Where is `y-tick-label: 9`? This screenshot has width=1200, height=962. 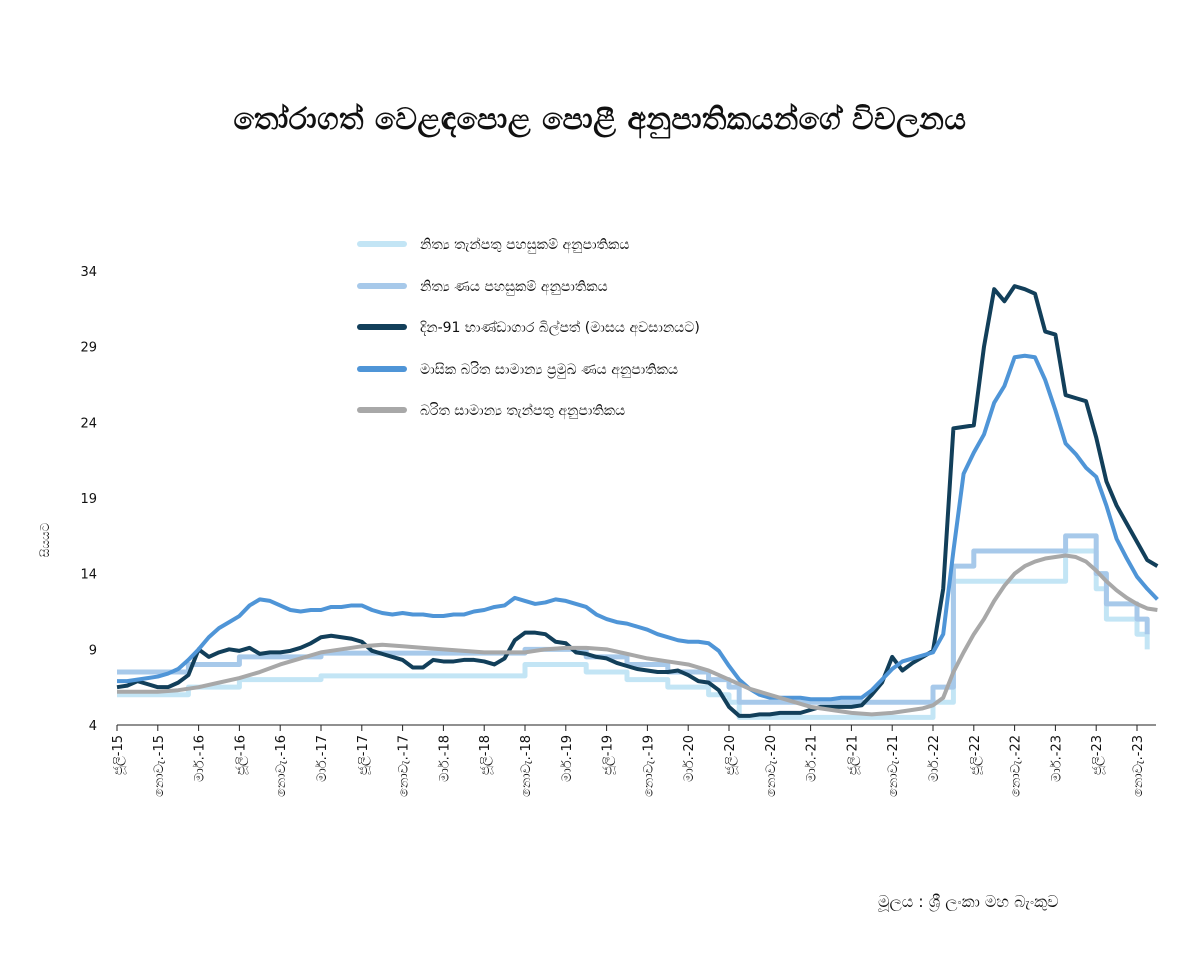 y-tick-label: 9 is located at coordinates (93, 650).